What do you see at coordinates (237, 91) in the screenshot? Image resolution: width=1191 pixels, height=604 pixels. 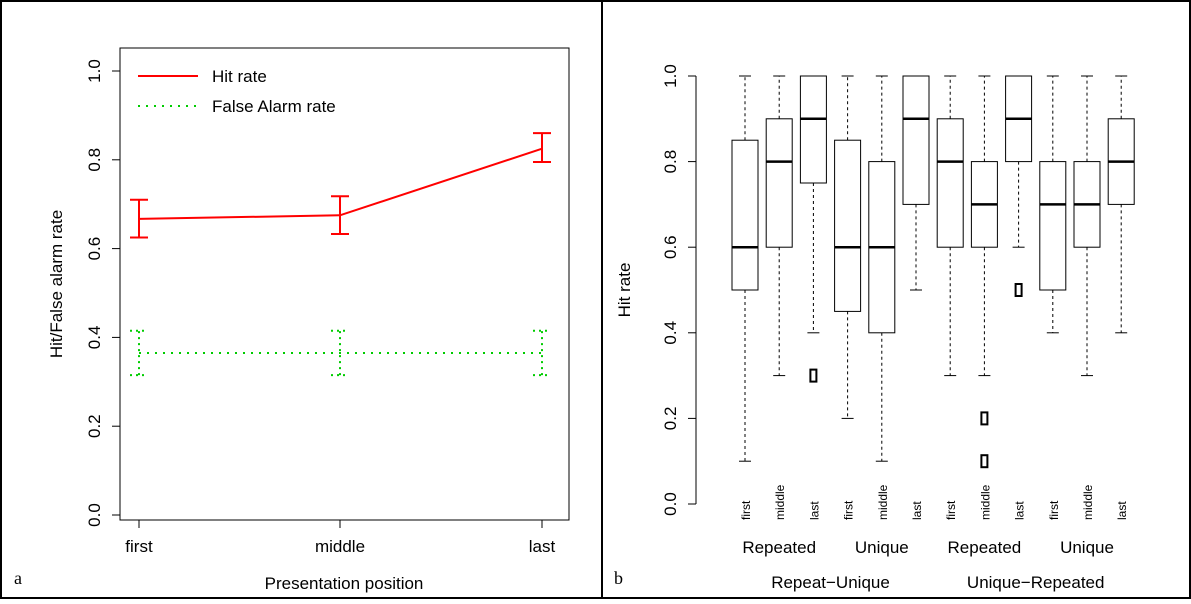 I see `panel-a-legend: Hit rate False Alarm rate` at bounding box center [237, 91].